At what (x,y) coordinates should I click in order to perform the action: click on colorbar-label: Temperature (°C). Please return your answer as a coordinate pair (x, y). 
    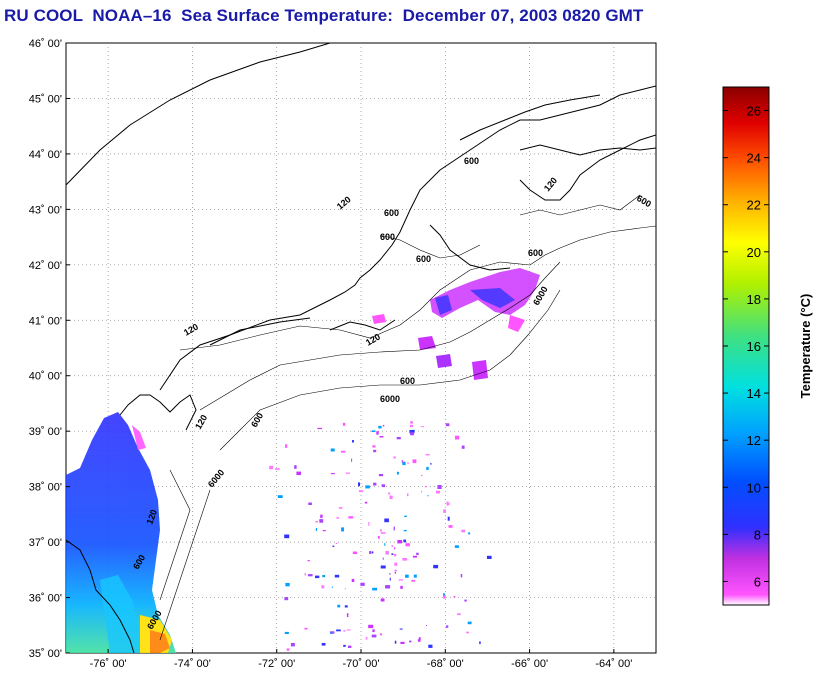
    Looking at the image, I should click on (805, 346).